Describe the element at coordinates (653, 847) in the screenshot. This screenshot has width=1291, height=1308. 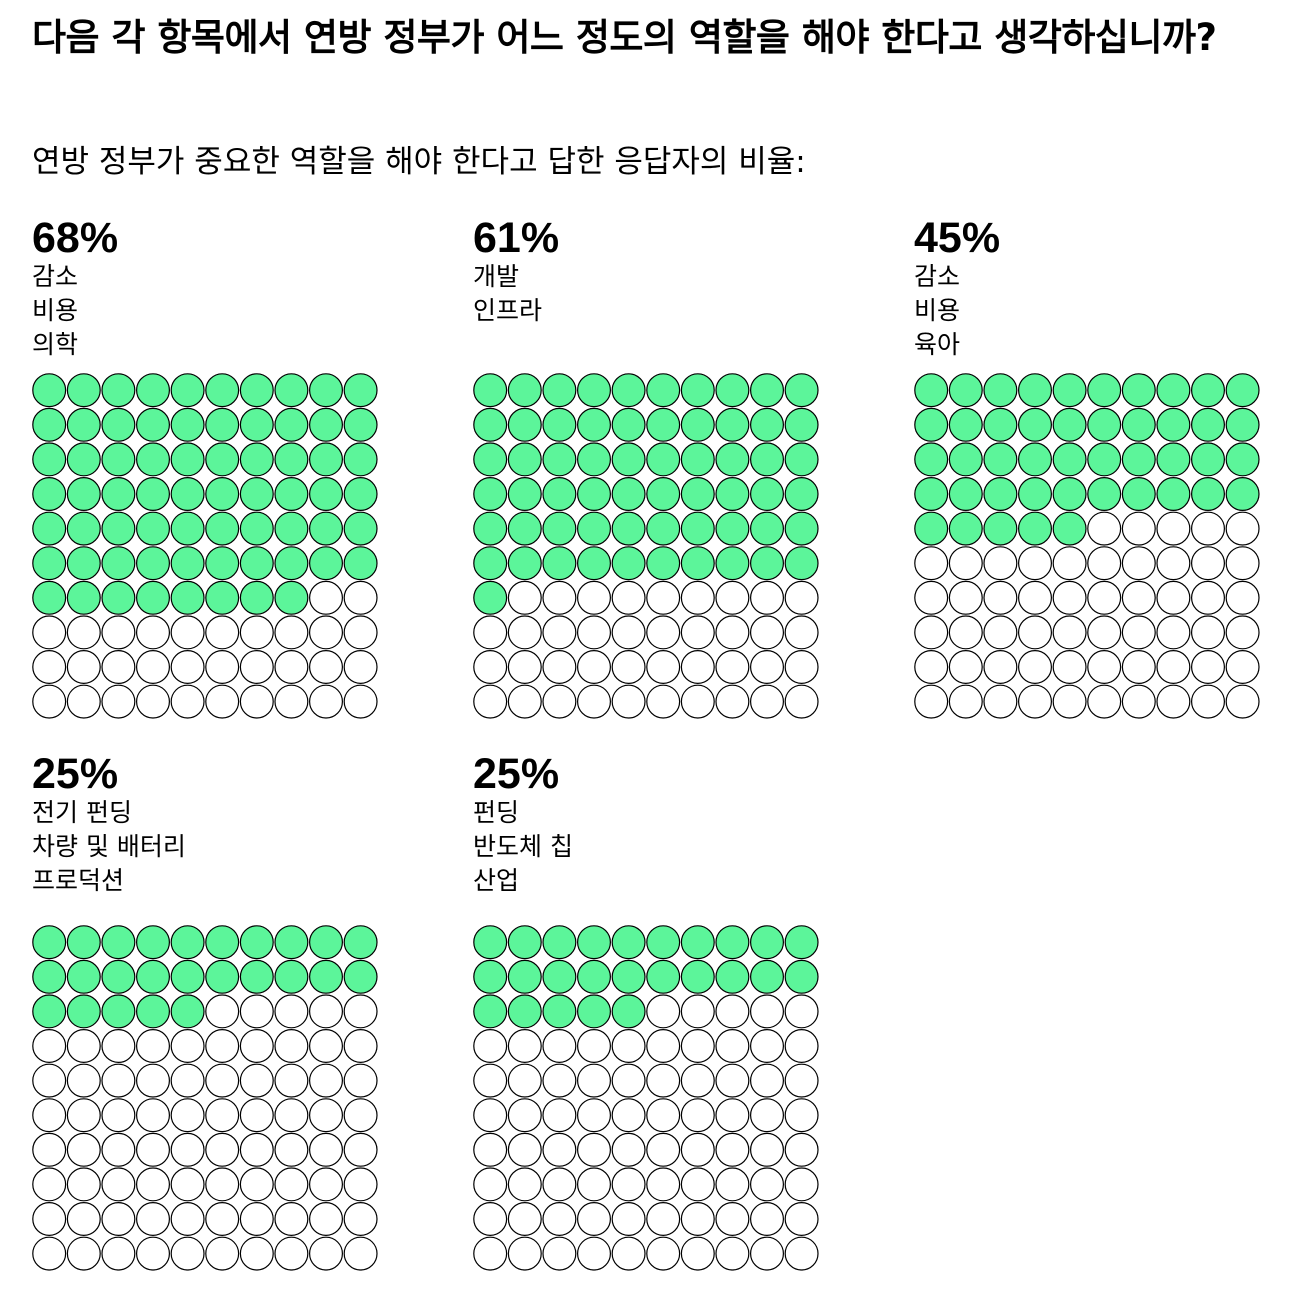
I see `panel-label: 펀딩 반도체 칩 산업` at that location.